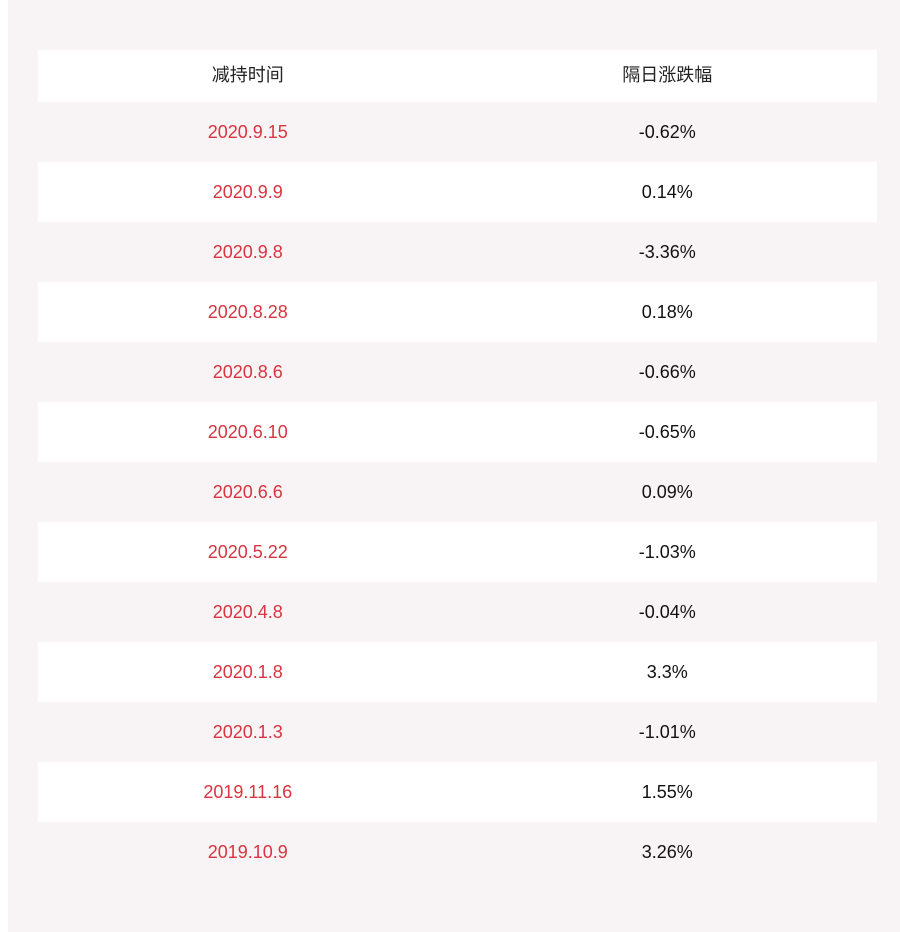 The height and width of the screenshot is (932, 900). What do you see at coordinates (247, 492) in the screenshot?
I see `date-cell: 2020.6.6` at bounding box center [247, 492].